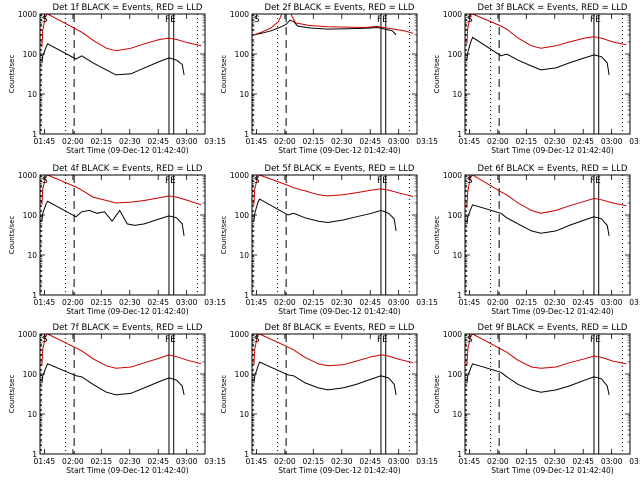  I want to click on chart-title: Det 9f BLACK = Events, RED = LLD, so click(553, 328).